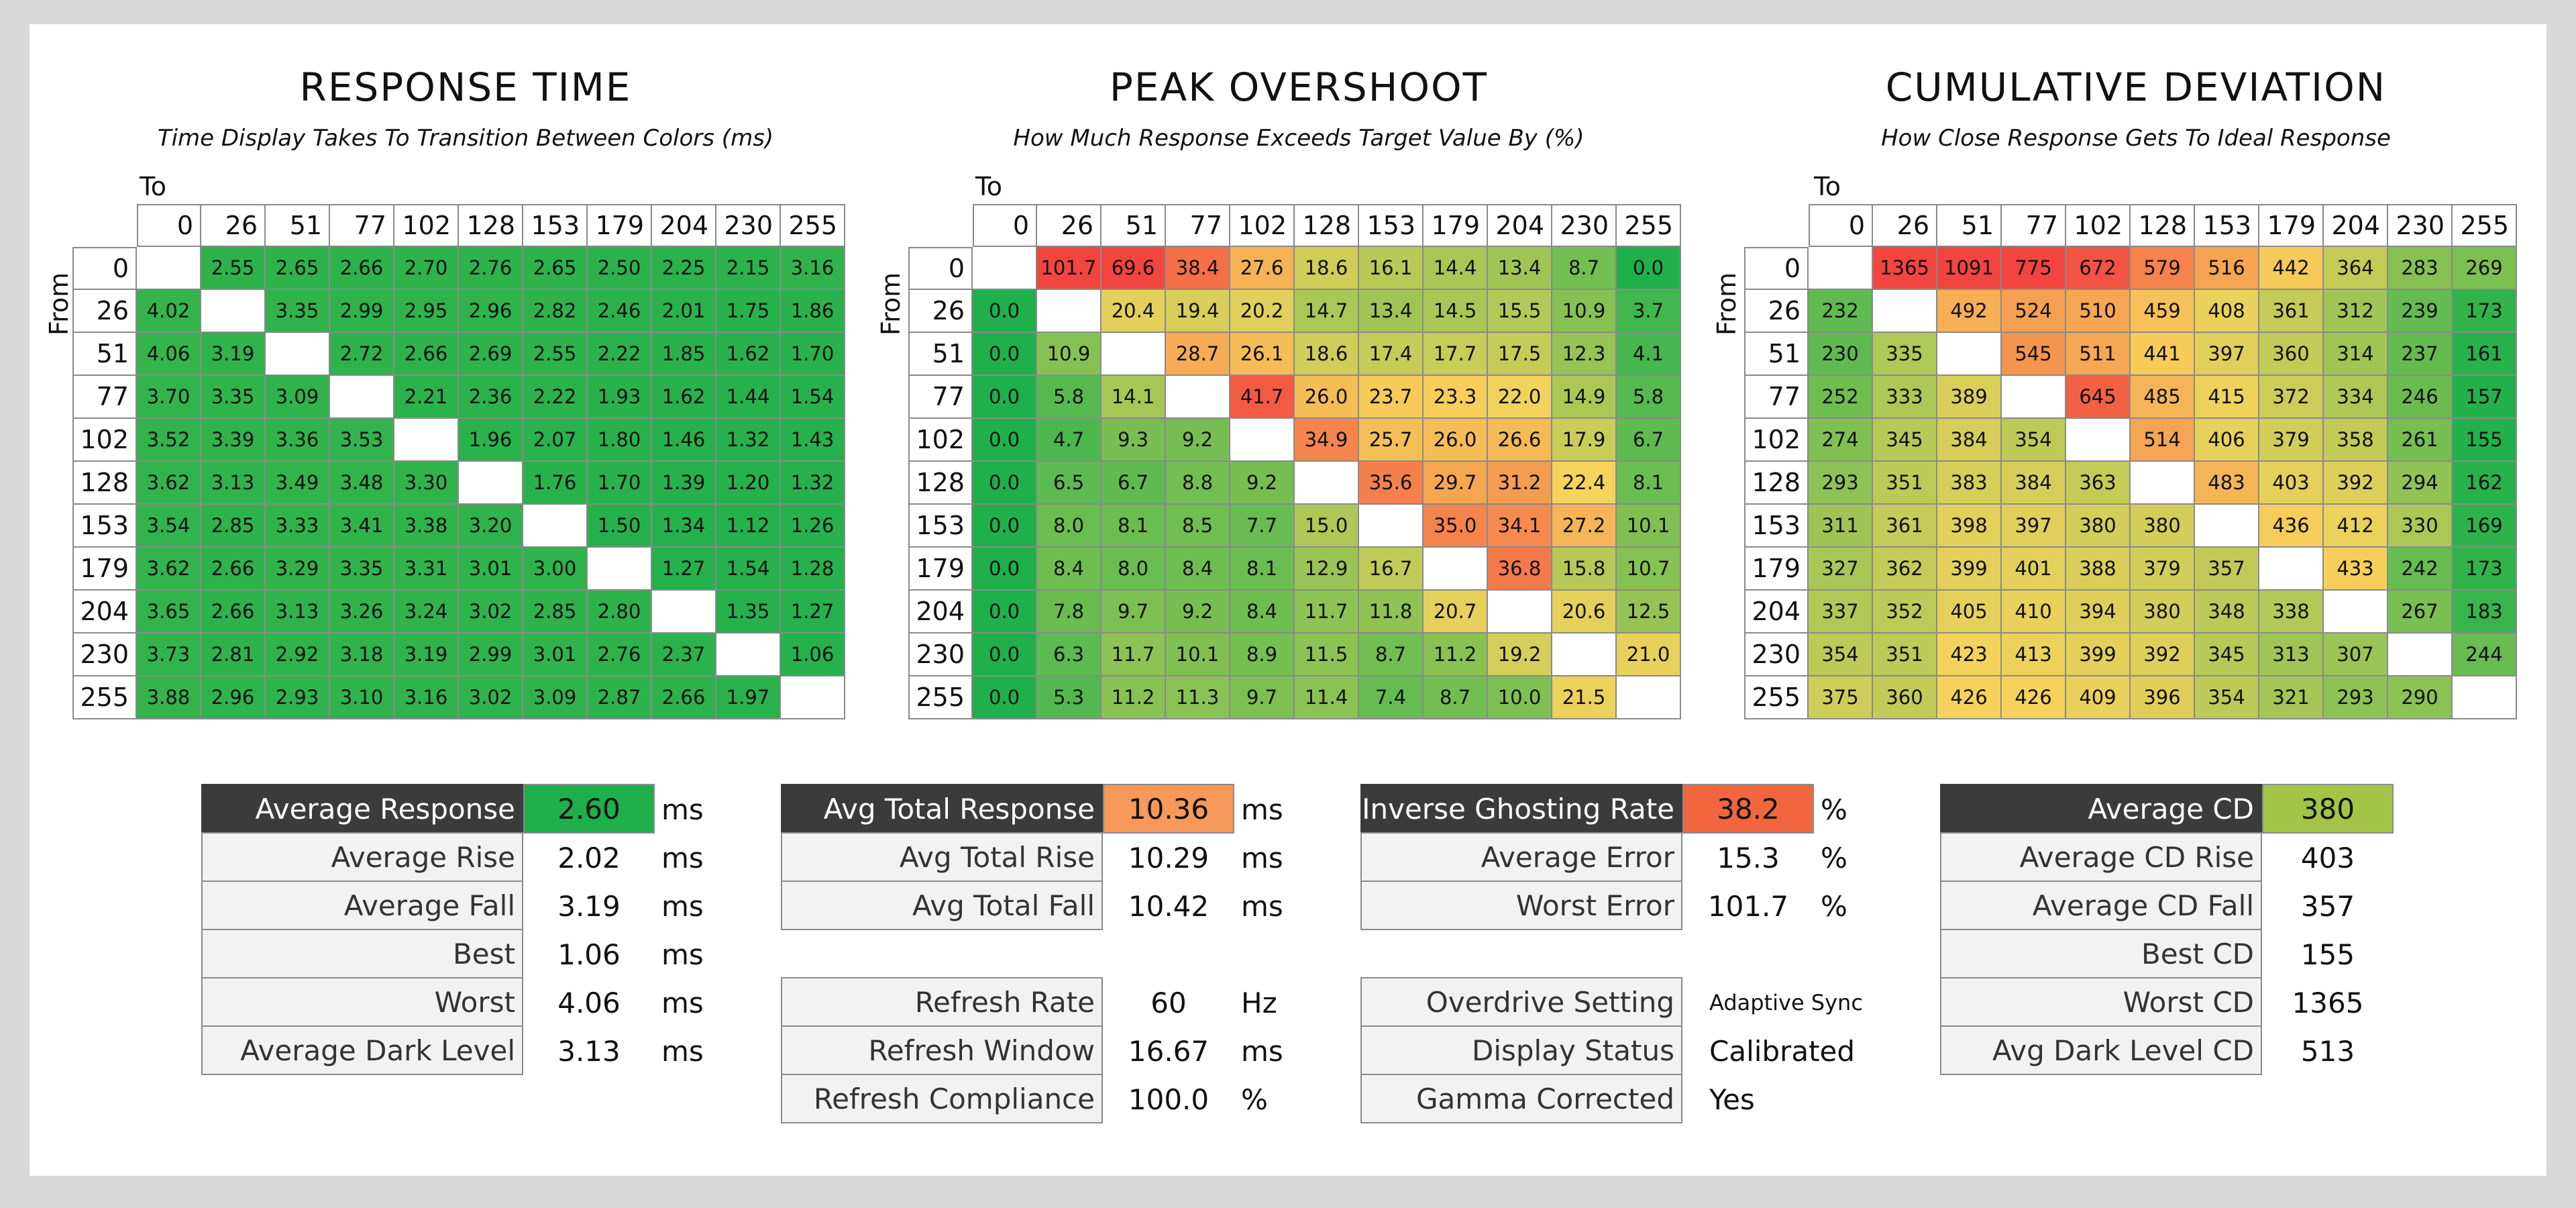  I want to click on heatmap-cell: 354, so click(2227, 697).